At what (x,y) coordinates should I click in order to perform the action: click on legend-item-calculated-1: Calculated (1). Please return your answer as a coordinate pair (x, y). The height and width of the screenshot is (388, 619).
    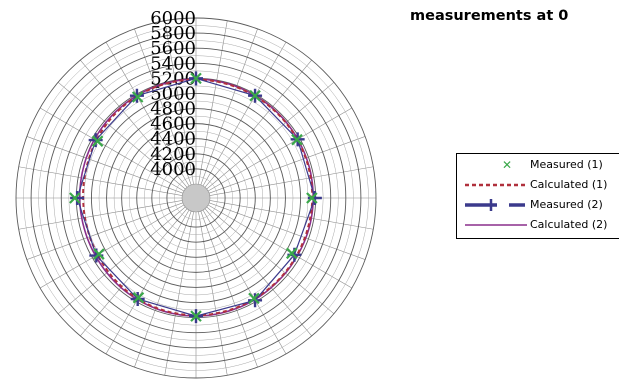
    Looking at the image, I should click on (538, 185).